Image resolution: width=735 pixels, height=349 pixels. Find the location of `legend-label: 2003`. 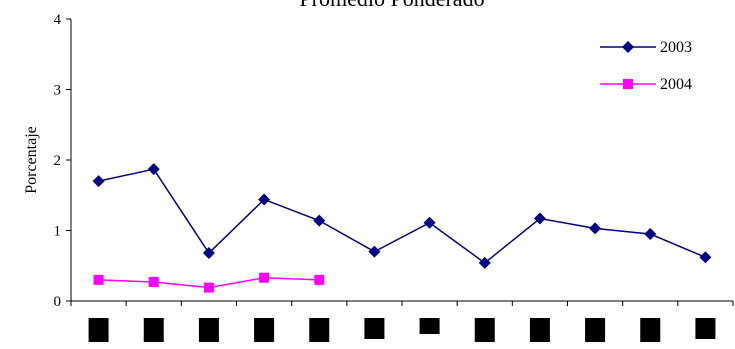

legend-label: 2003 is located at coordinates (676, 47).